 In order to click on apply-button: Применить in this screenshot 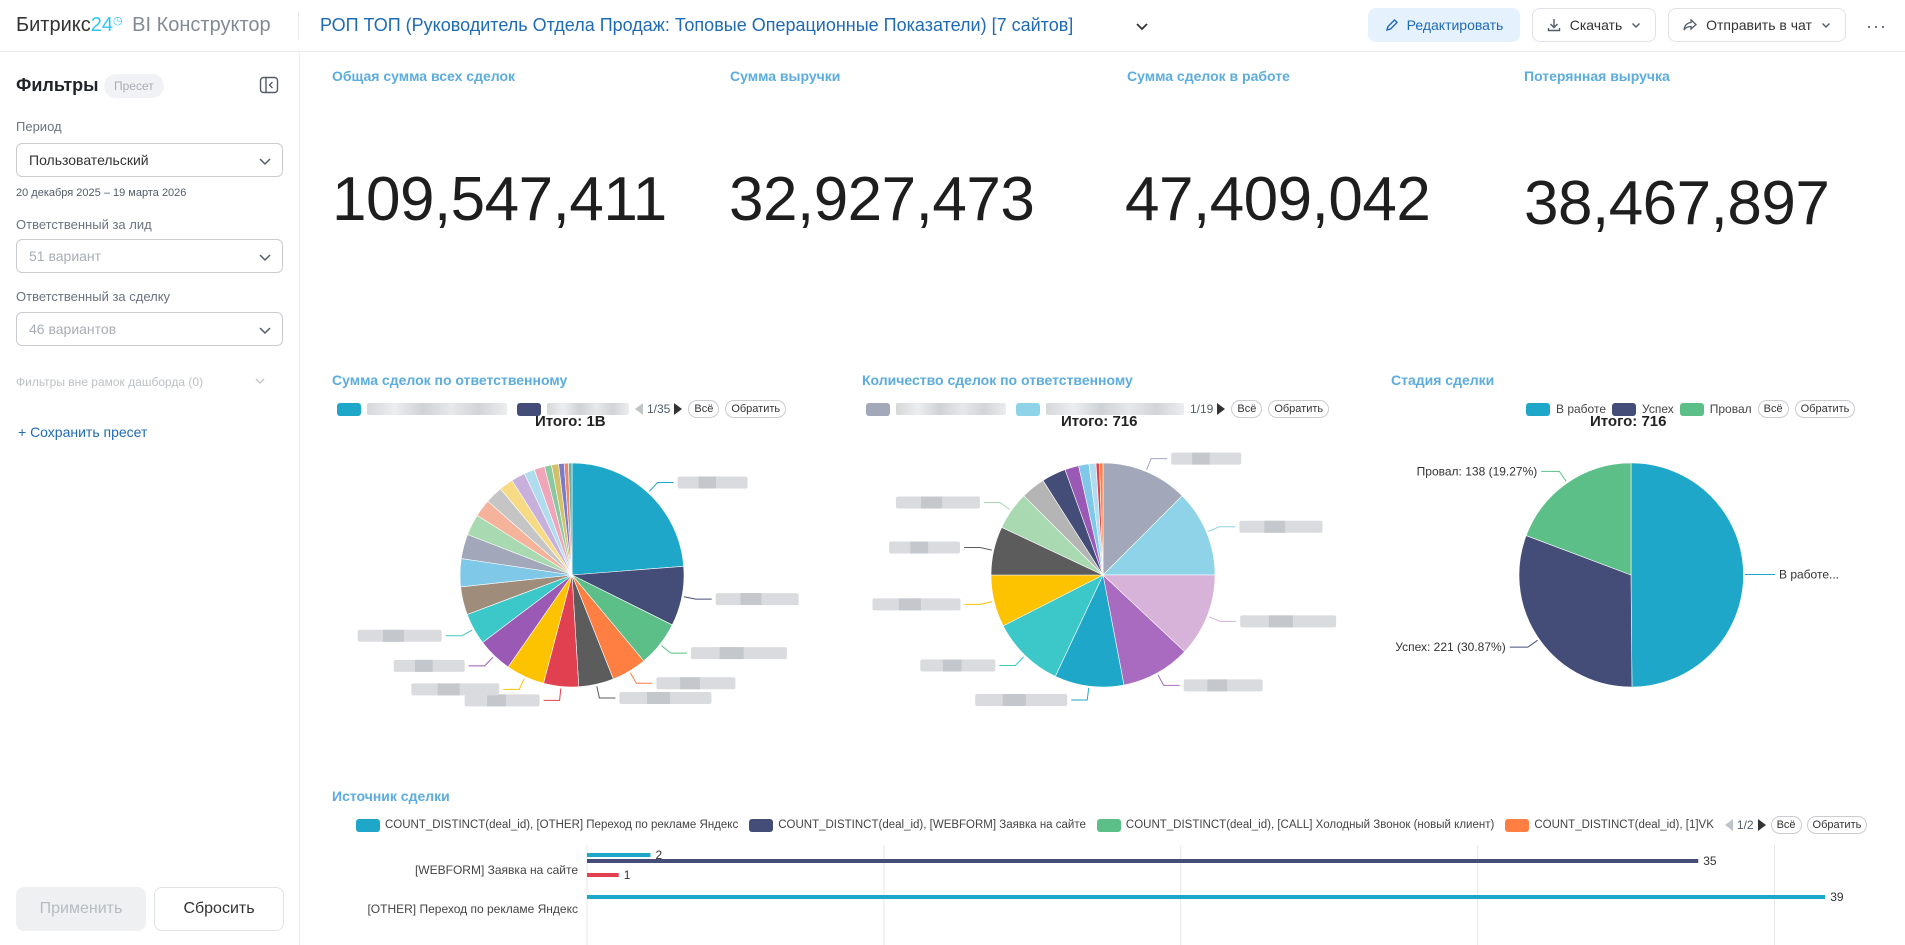, I will do `click(81, 909)`.